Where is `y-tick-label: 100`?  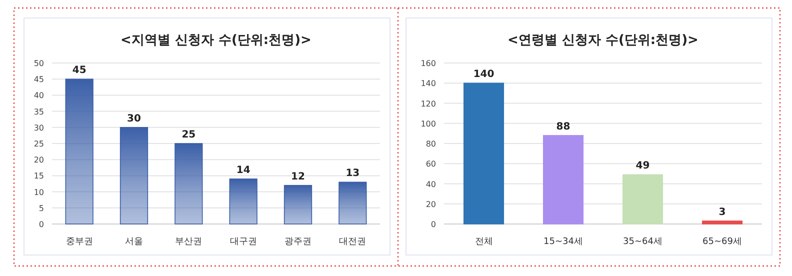
y-tick-label: 100 is located at coordinates (428, 123).